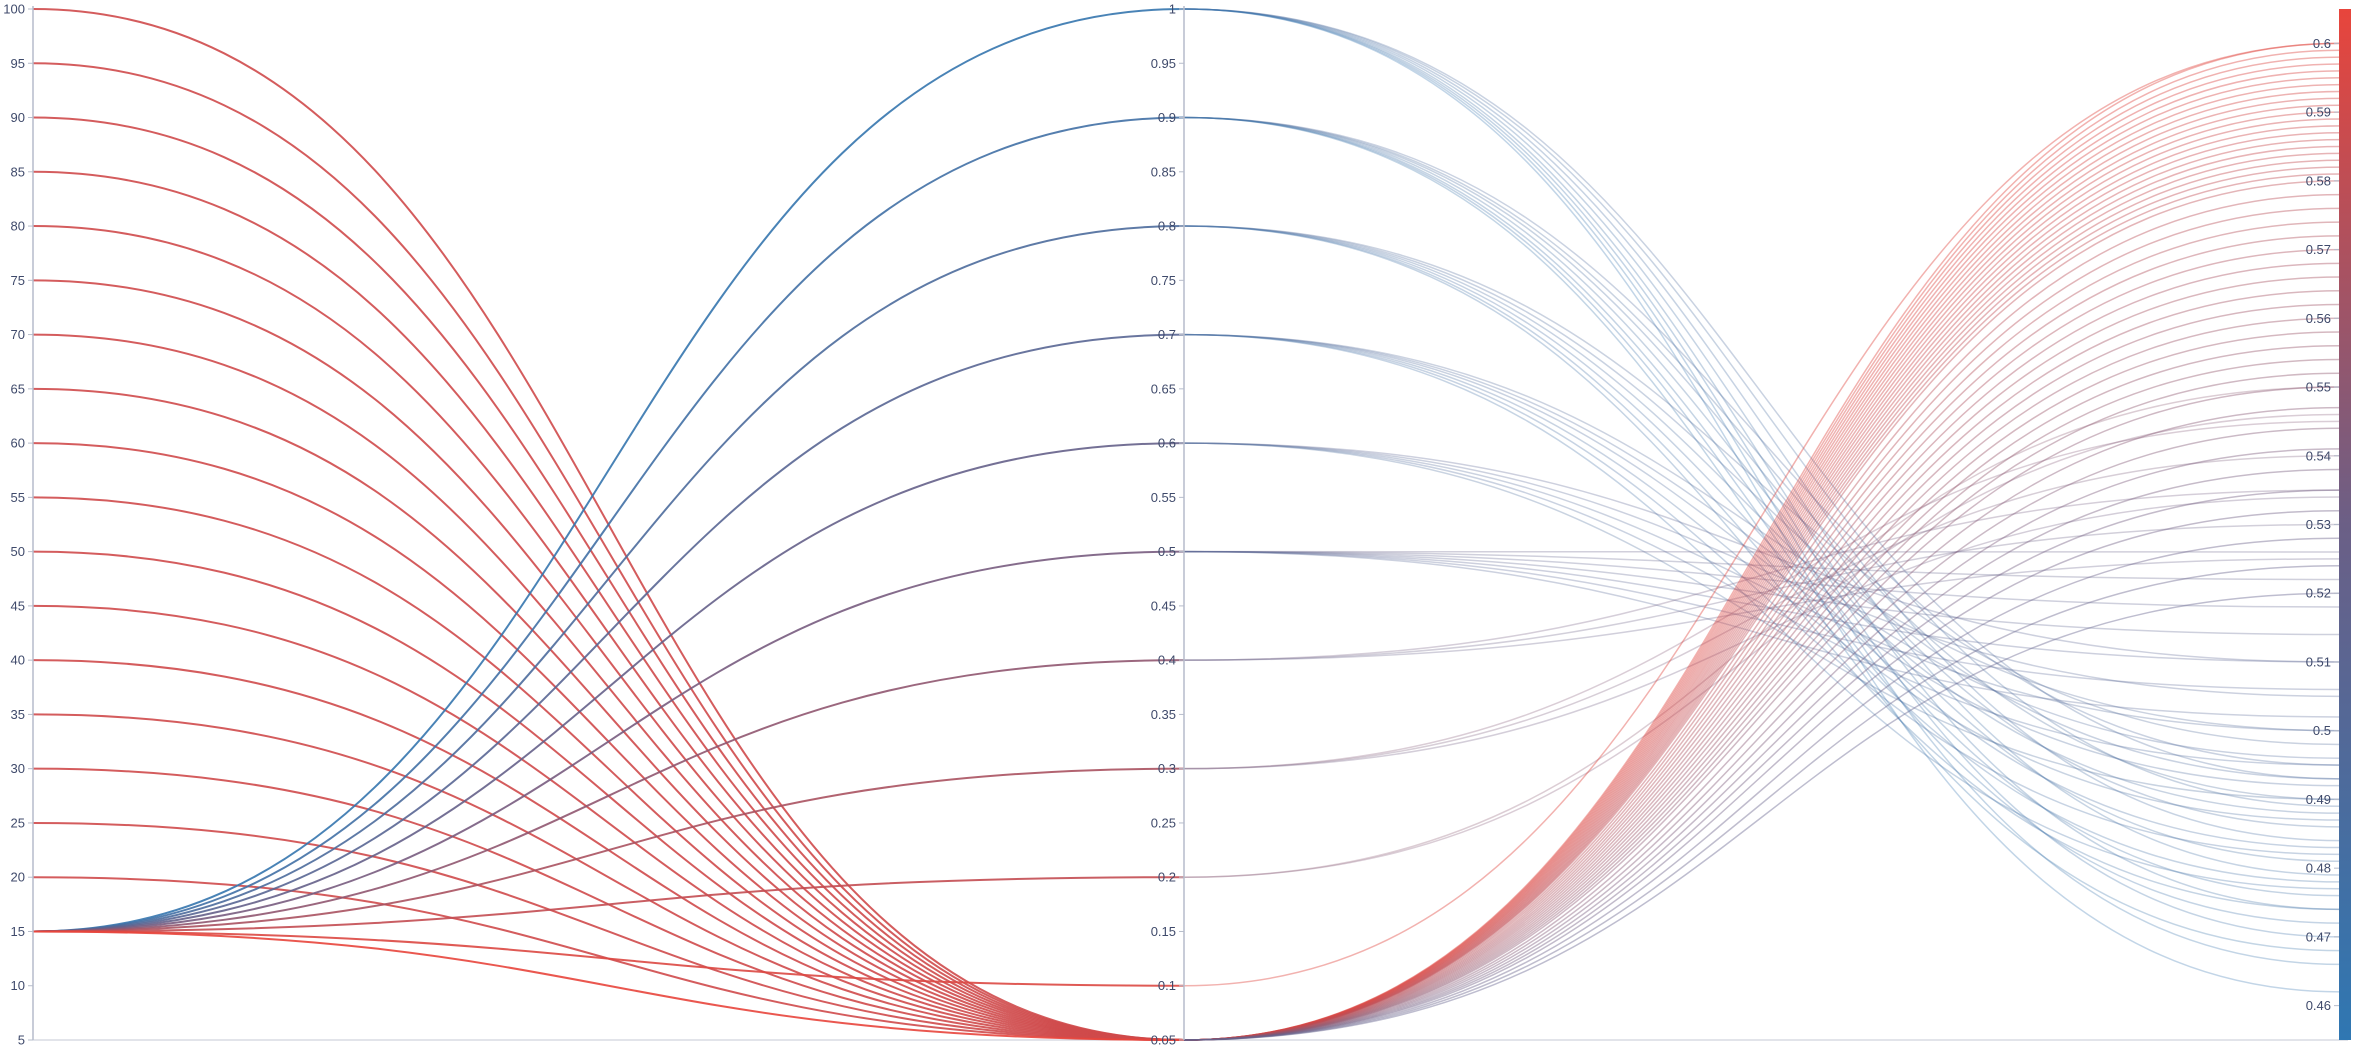 Image resolution: width=2359 pixels, height=1048 pixels. I want to click on axis-1-tick-label: 70, so click(18, 334).